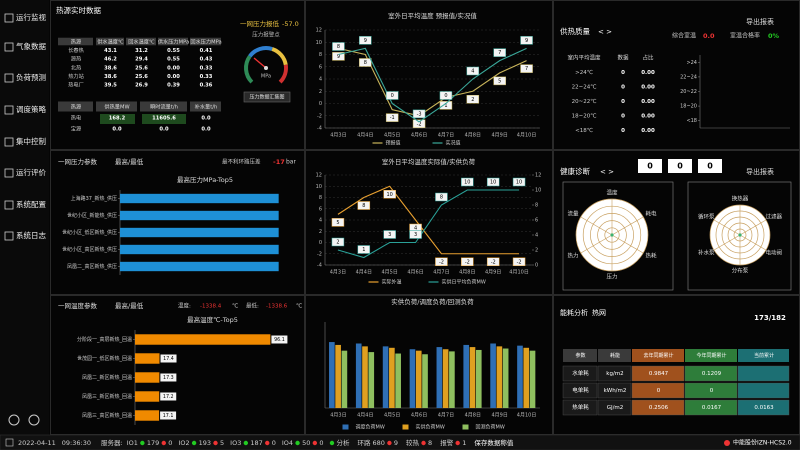 This screenshot has width=800, height=450. What do you see at coordinates (319, 116) in the screenshot?
I see `y-tick-label: -2` at bounding box center [319, 116].